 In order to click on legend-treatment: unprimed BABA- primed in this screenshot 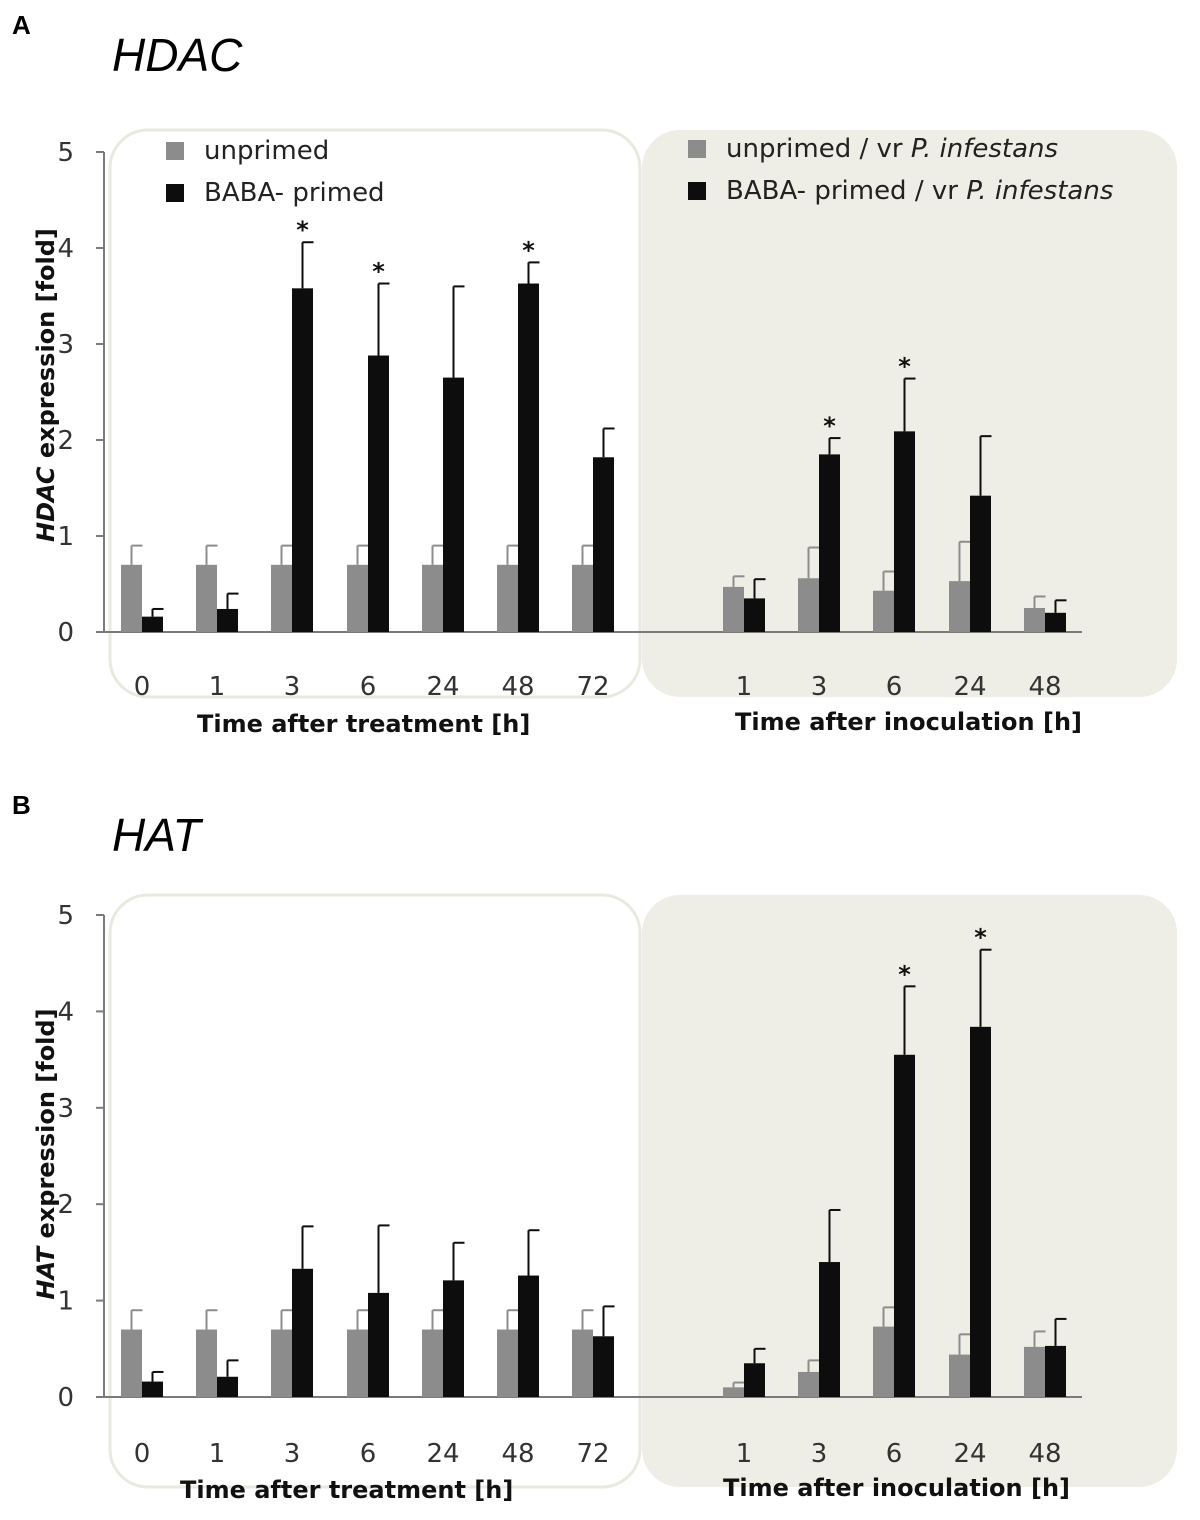, I will do `click(275, 172)`.